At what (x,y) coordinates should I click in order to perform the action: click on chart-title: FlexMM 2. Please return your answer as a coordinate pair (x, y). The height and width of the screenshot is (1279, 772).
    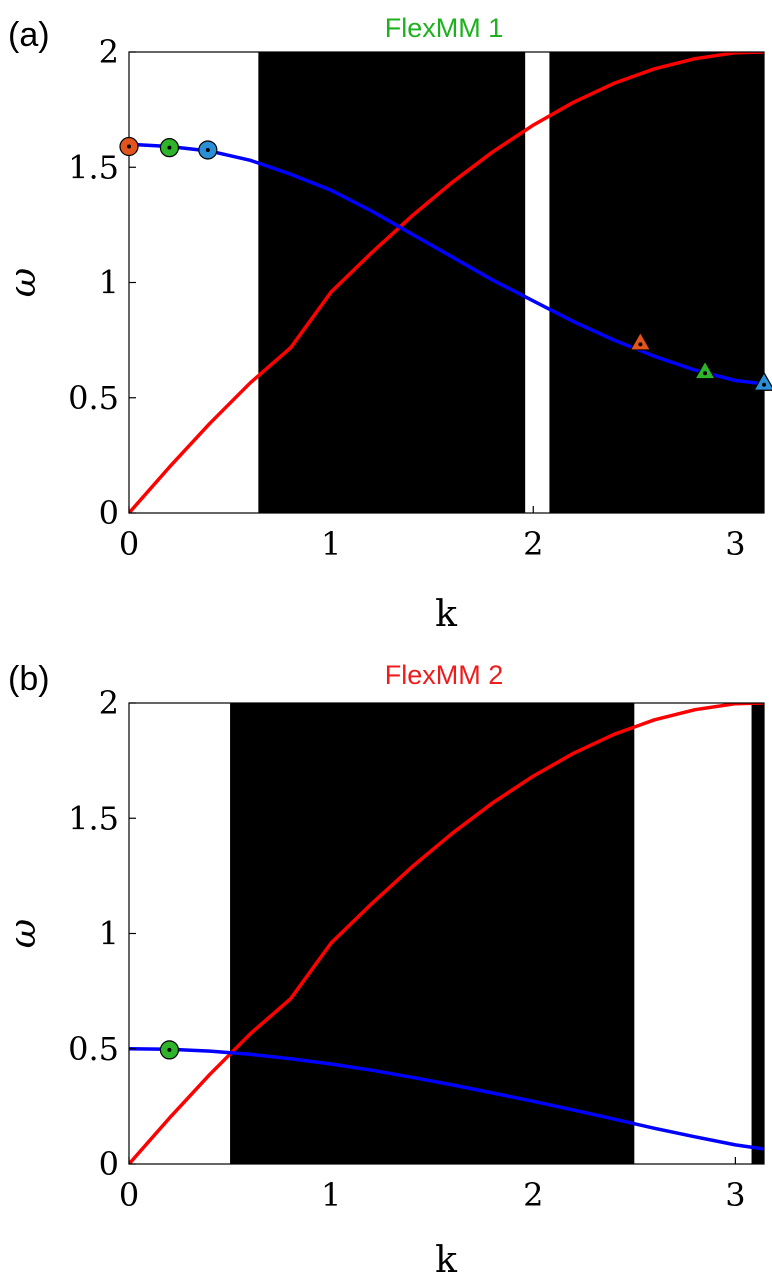
    Looking at the image, I should click on (444, 675).